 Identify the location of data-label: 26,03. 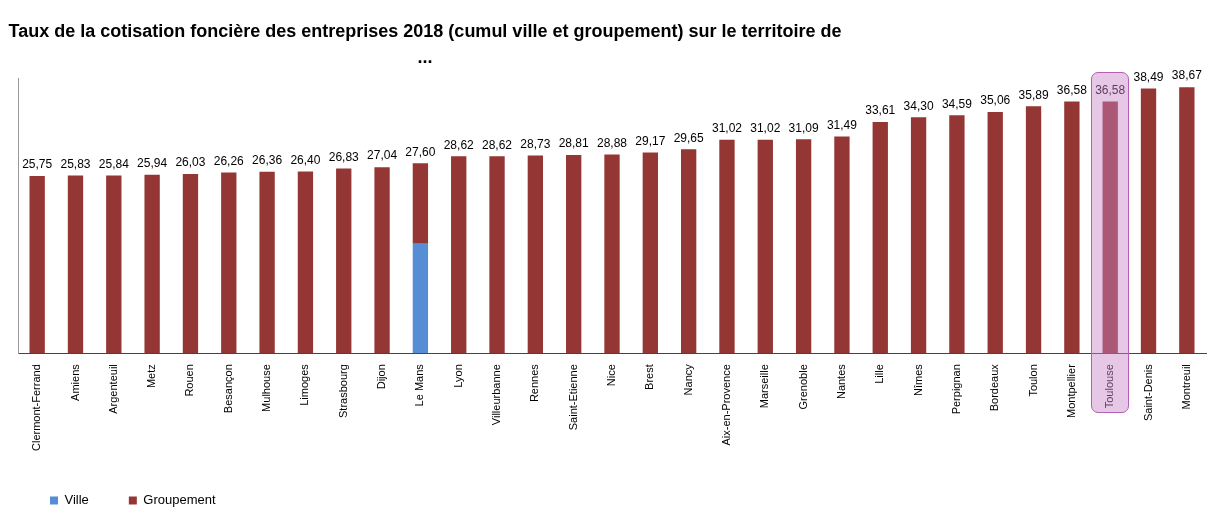
(190, 162).